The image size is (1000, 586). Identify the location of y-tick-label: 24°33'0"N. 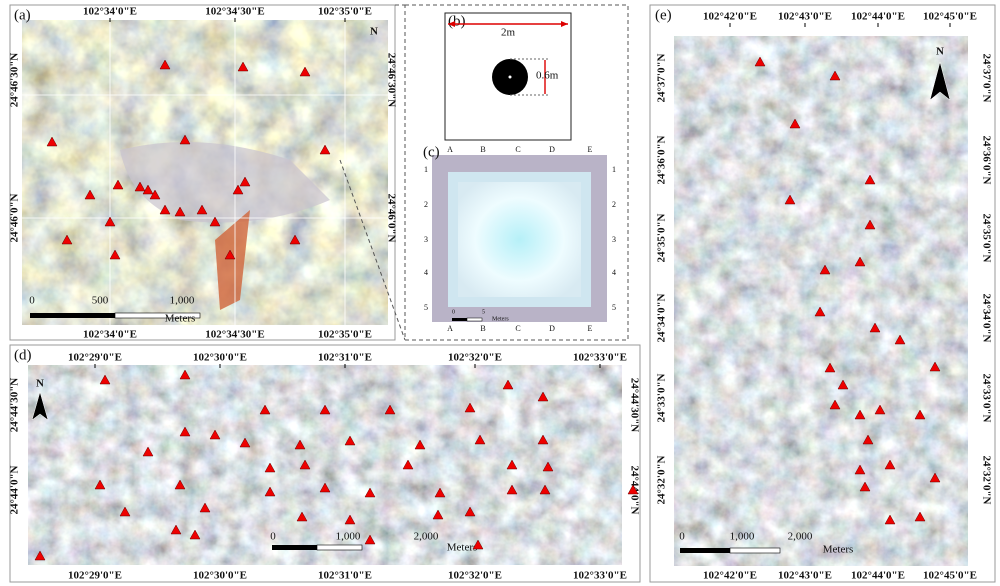
(662, 397).